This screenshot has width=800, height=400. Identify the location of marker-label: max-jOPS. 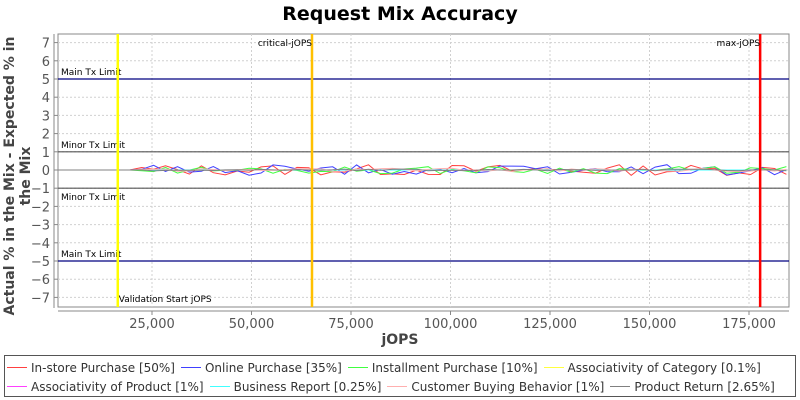
(739, 44).